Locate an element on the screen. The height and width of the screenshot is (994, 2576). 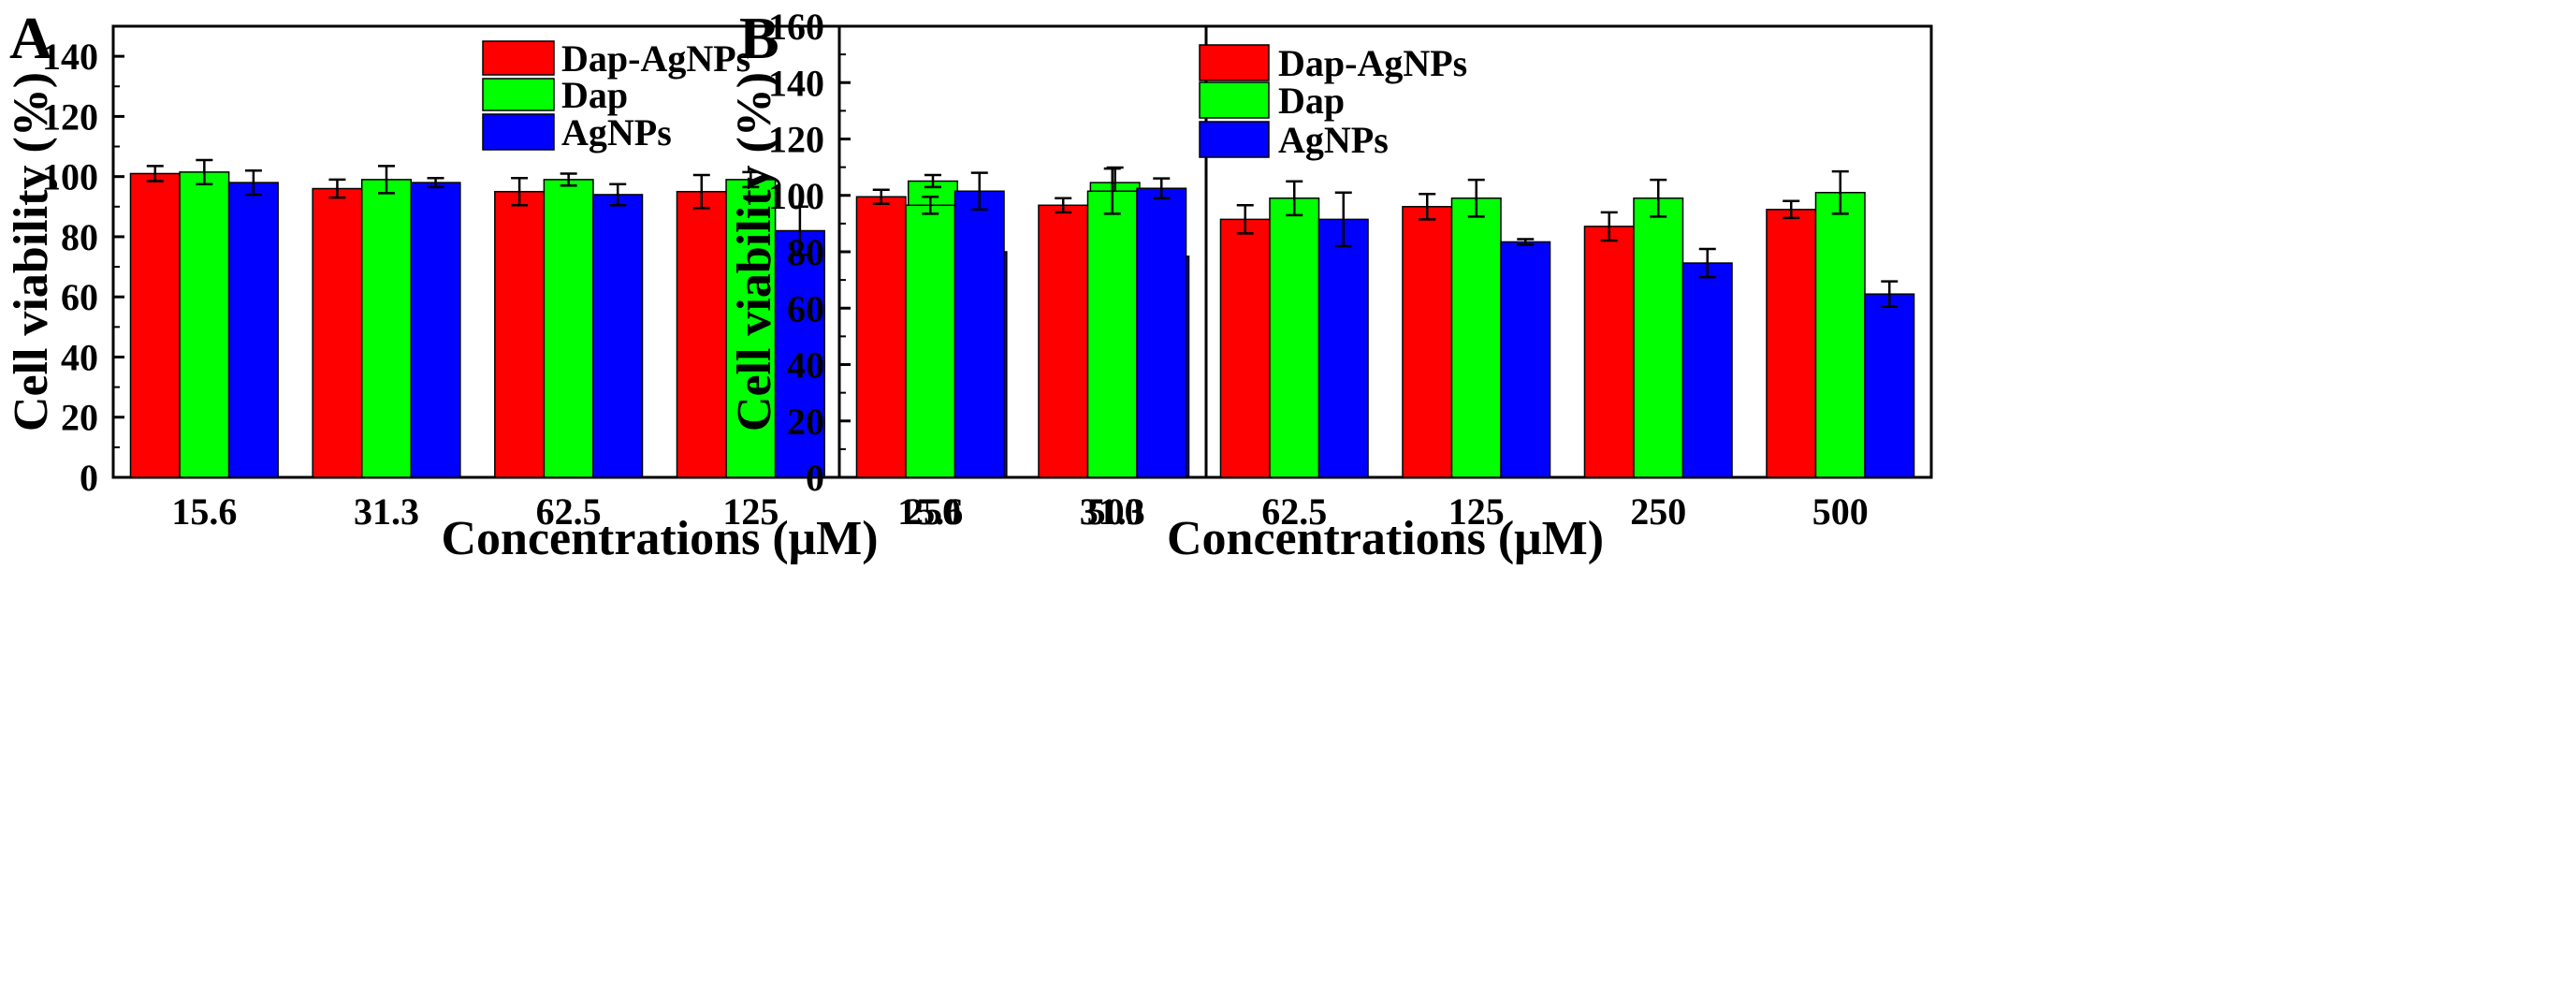
panel-label: A is located at coordinates (30, 38).